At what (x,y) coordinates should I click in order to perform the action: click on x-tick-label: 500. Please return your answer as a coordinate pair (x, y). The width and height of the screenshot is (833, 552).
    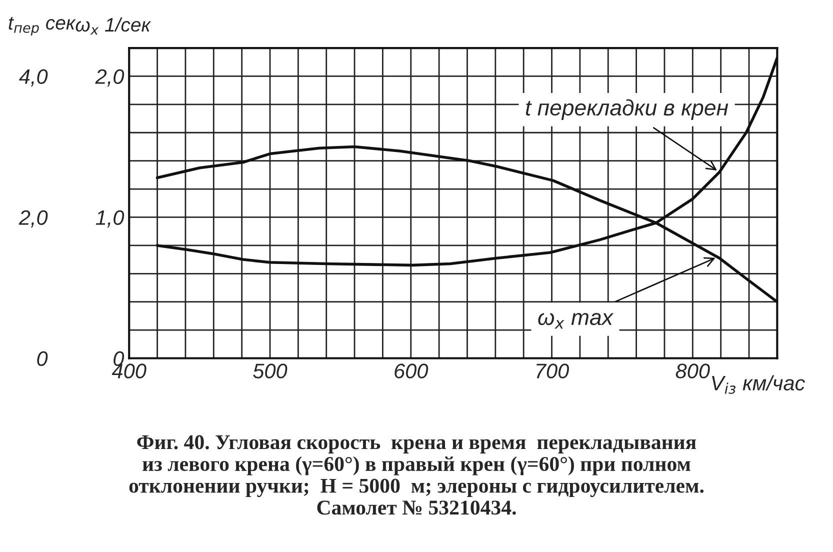
    Looking at the image, I should click on (270, 371).